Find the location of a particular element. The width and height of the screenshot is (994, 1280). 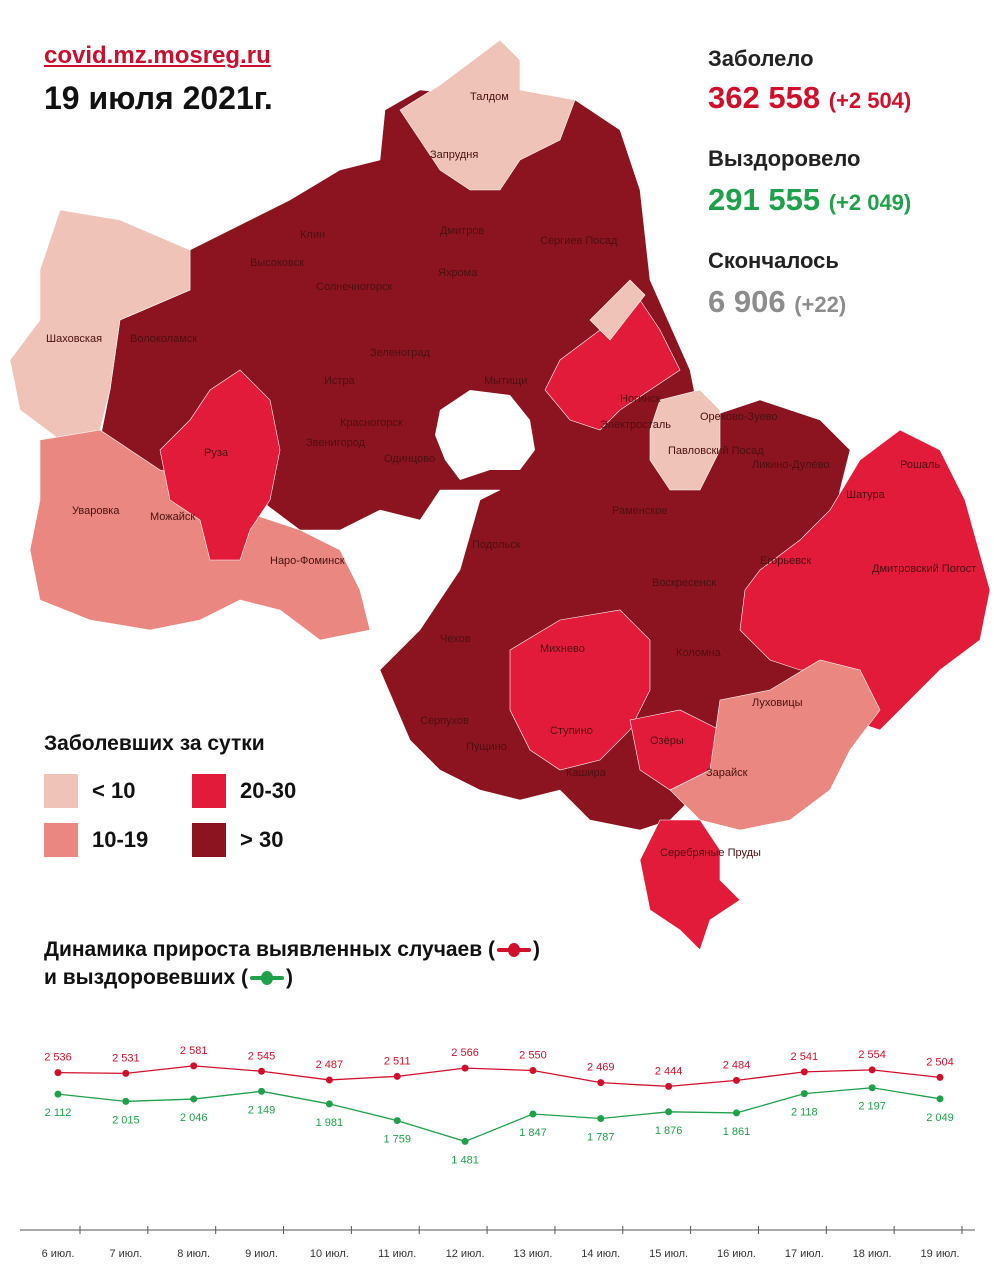

data-label: 1 981 is located at coordinates (330, 1123).